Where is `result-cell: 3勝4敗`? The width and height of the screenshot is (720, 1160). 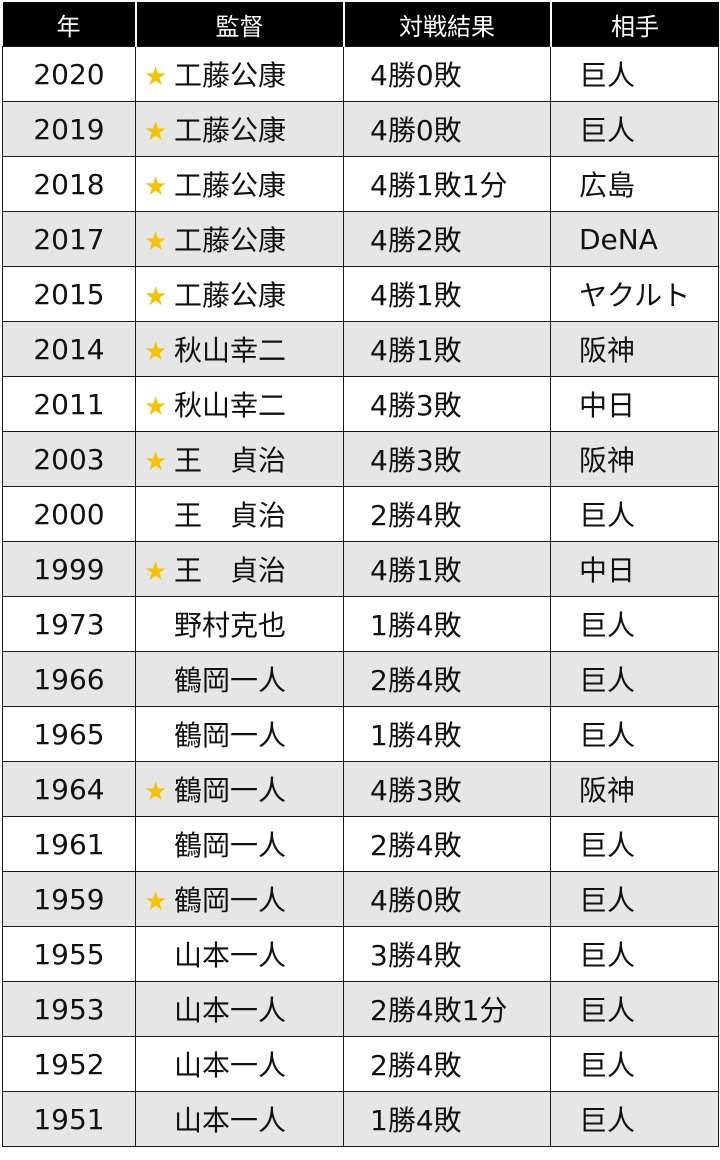 result-cell: 3勝4敗 is located at coordinates (447, 954).